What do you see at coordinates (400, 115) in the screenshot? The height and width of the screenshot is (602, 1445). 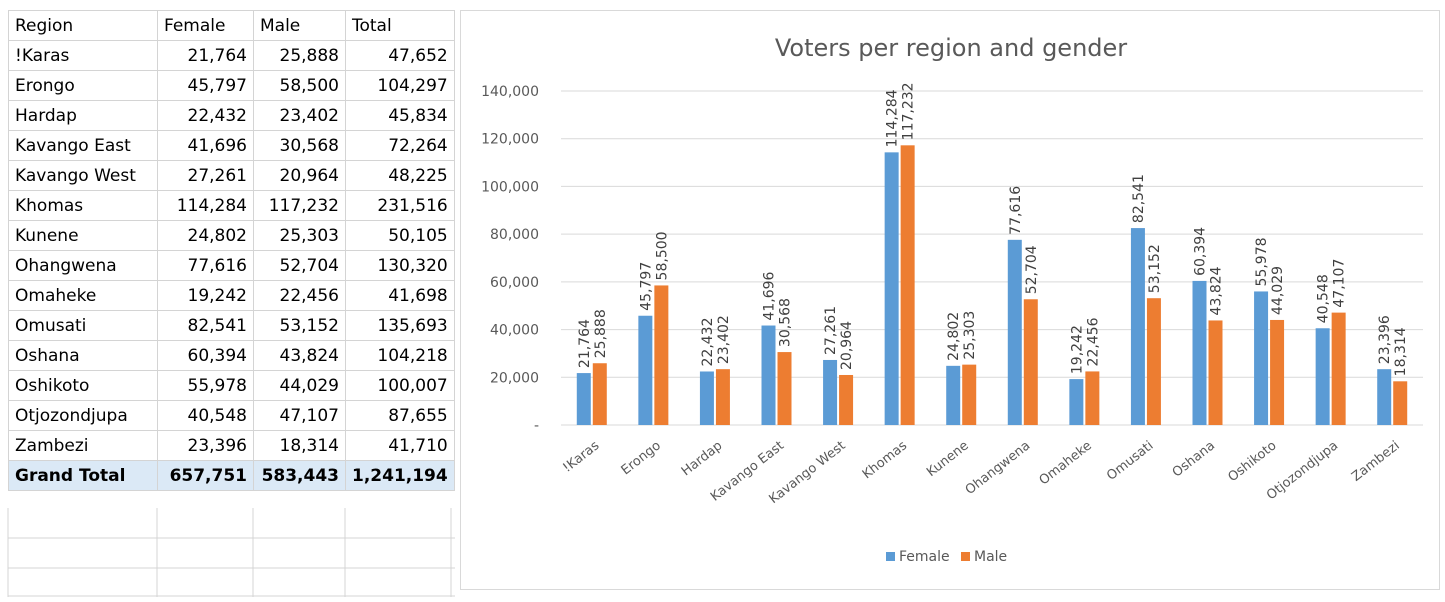 I see `cell-total: 45,834` at bounding box center [400, 115].